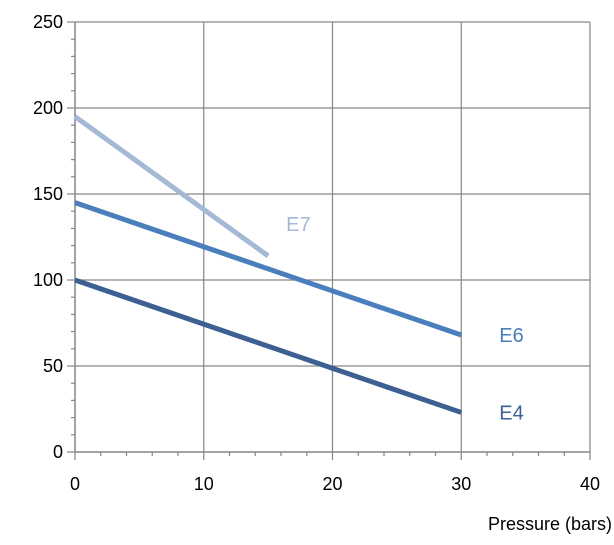  Describe the element at coordinates (48, 194) in the screenshot. I see `y-tick-label: 150` at that location.